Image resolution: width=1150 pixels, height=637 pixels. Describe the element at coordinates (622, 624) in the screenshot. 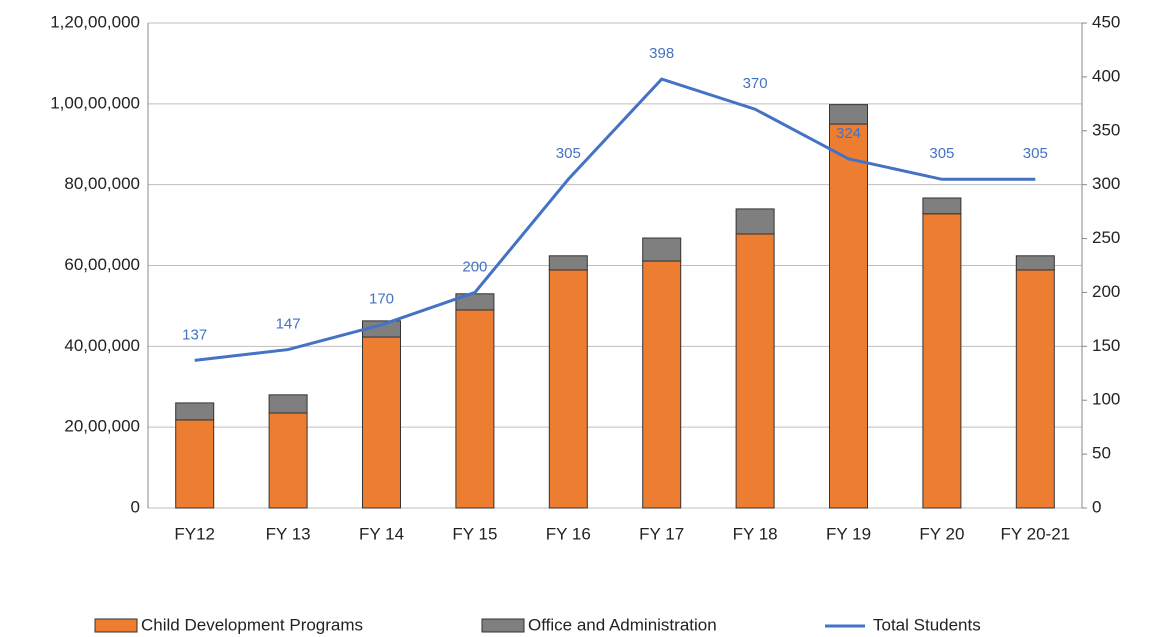

I see `legend-label: Office and Administration` at that location.